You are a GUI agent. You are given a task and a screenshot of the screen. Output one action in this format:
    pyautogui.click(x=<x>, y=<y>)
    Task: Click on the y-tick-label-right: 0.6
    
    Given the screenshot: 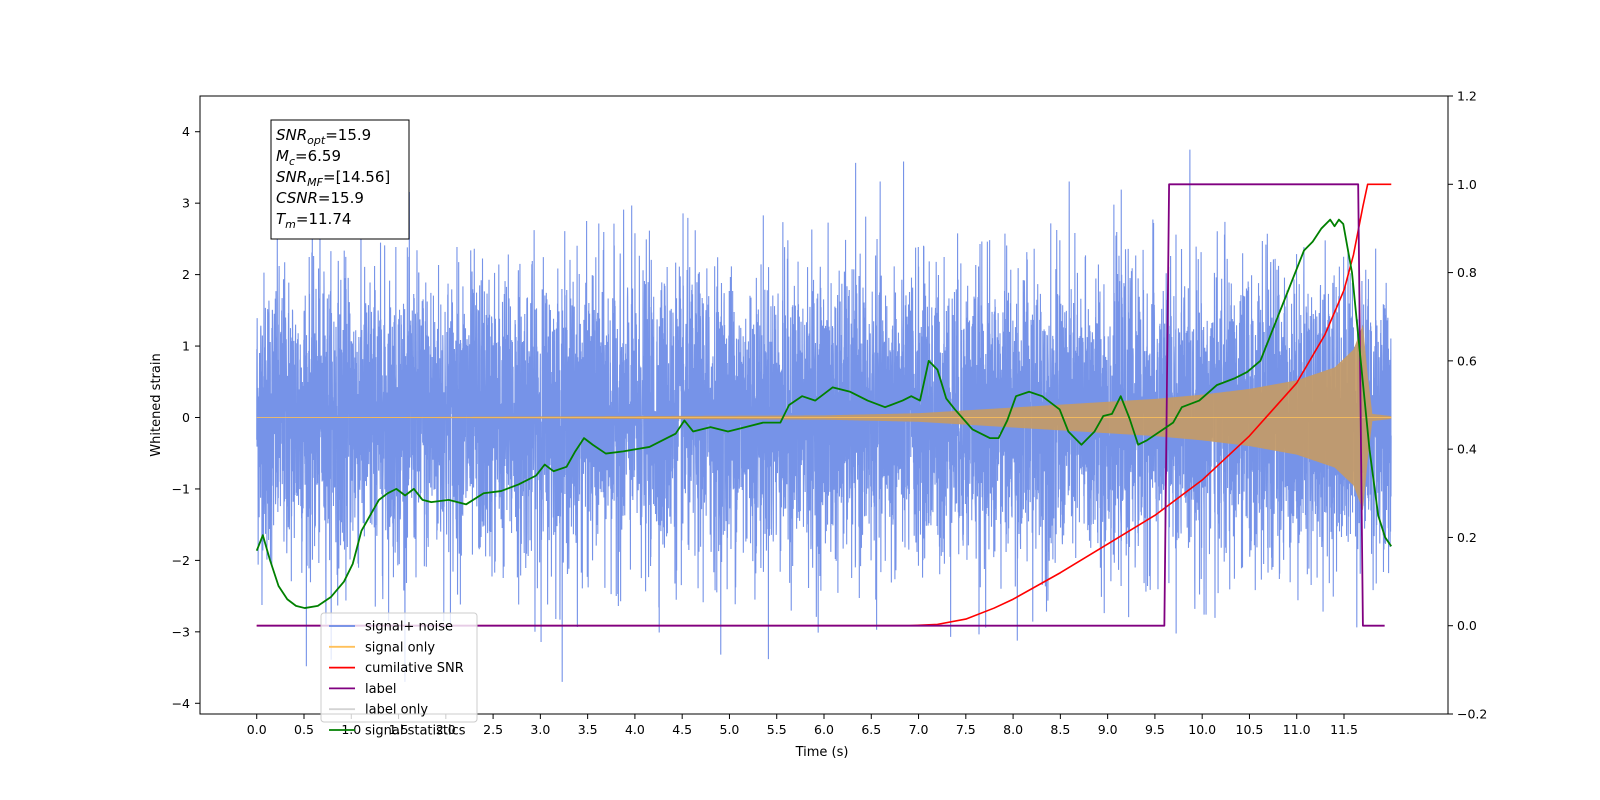 What is the action you would take?
    pyautogui.click(x=1467, y=360)
    